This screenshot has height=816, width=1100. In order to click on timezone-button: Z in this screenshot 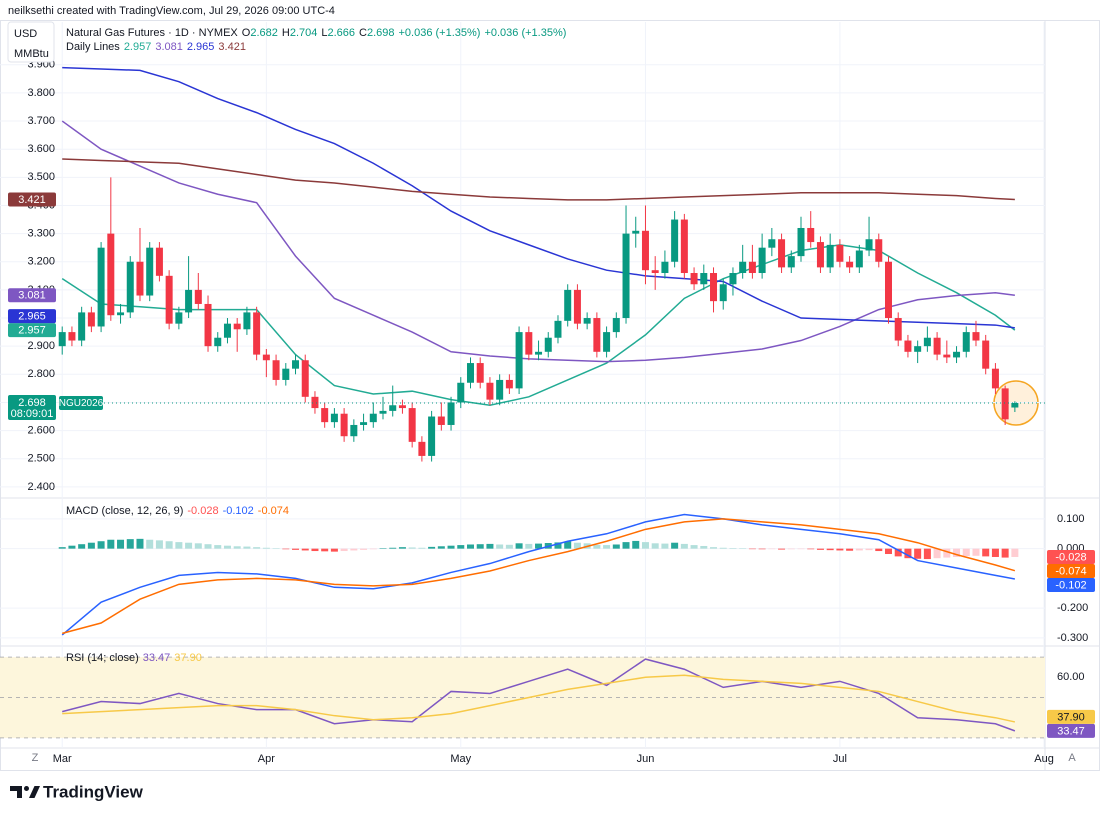, I will do `click(35, 758)`.